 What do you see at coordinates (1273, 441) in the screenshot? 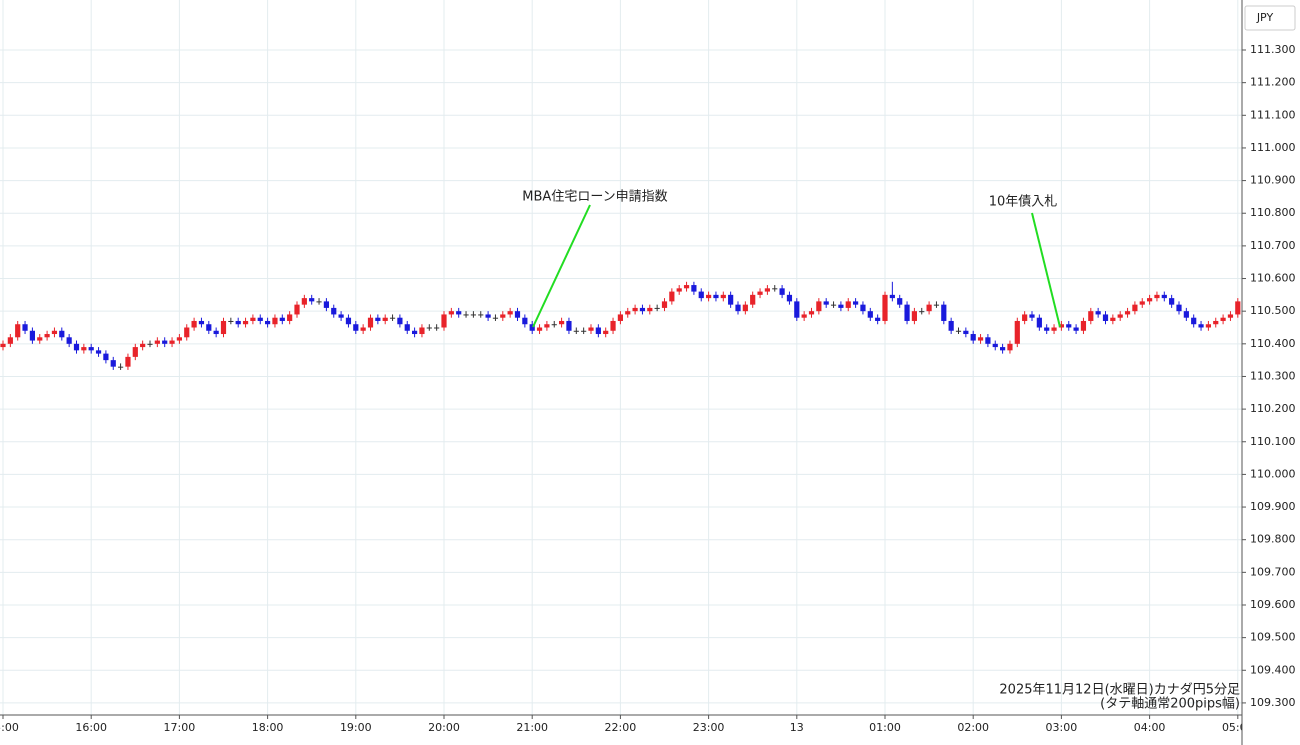
I see `y-tick-label: 110.100` at bounding box center [1273, 441].